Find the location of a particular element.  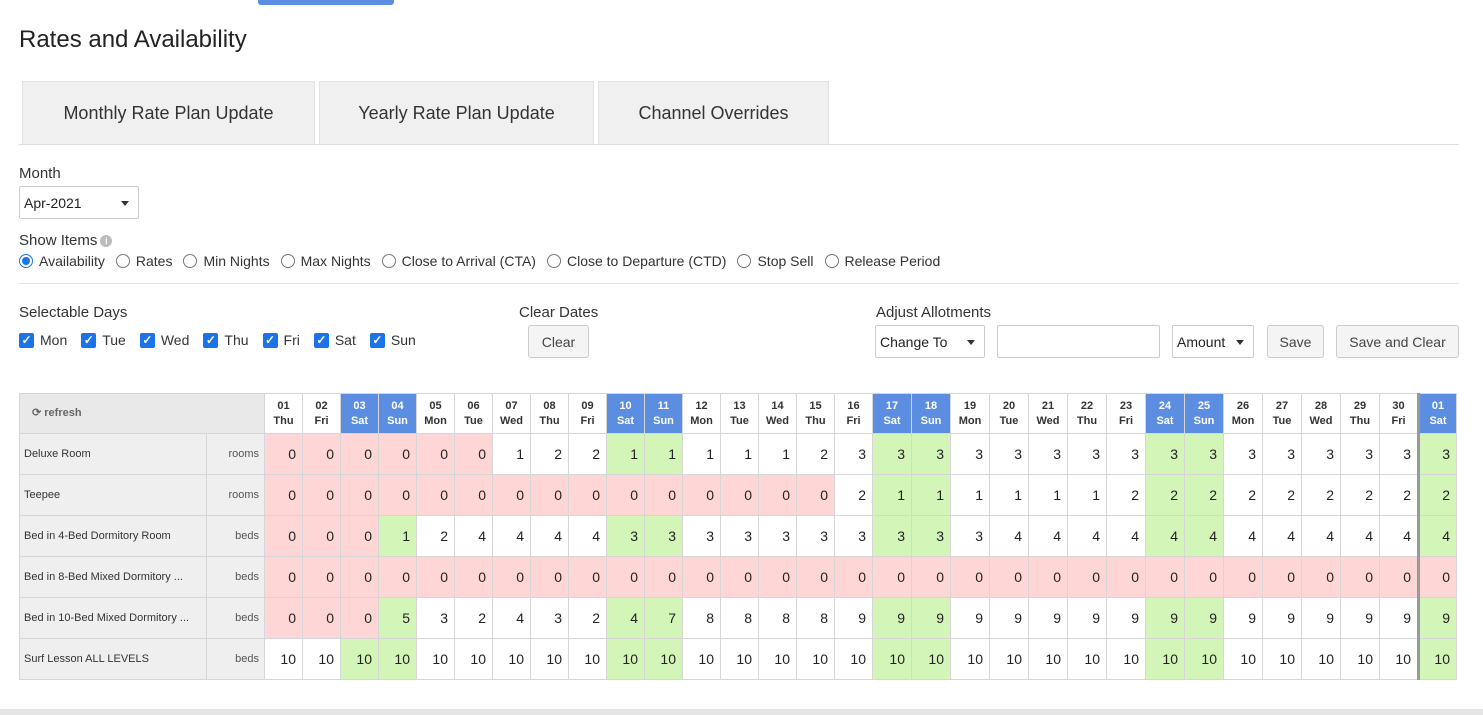

radio-ctd: Close to Departure (CTD) is located at coordinates (636, 261).